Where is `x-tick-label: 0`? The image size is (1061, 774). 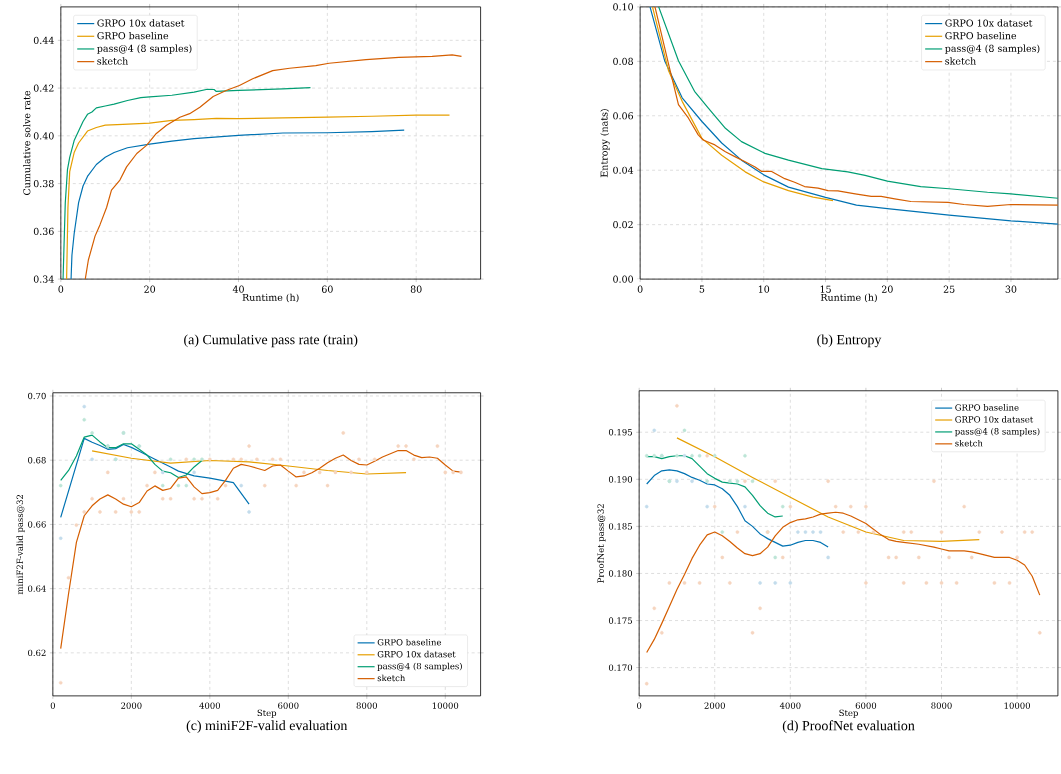
x-tick-label: 0 is located at coordinates (639, 705).